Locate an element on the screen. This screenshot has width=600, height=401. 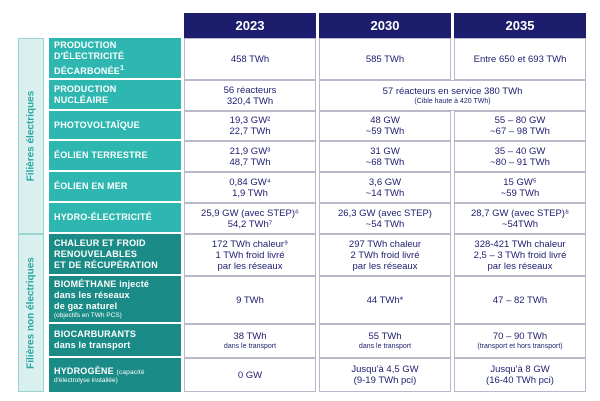
year-header-2030: 2030 is located at coordinates (385, 25).